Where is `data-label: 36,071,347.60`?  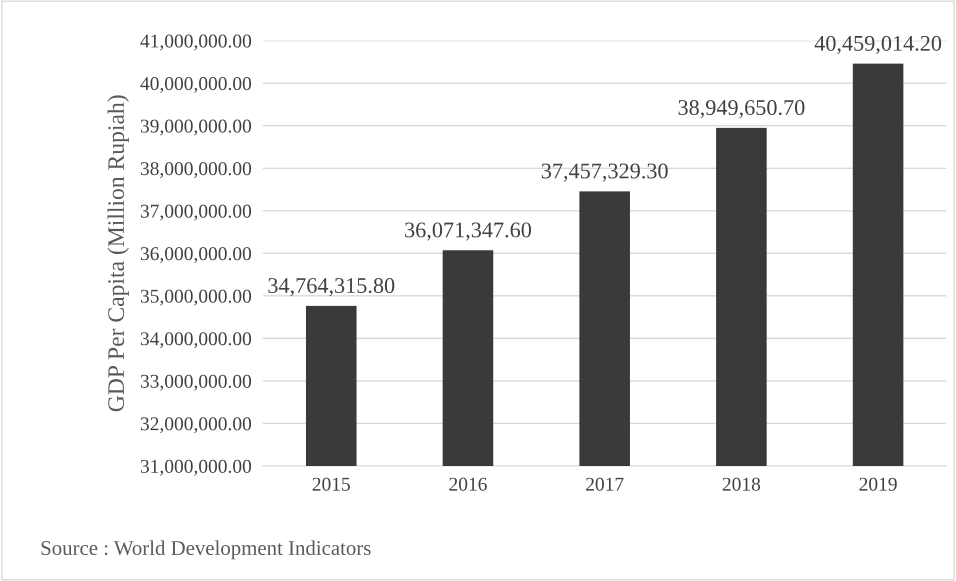
data-label: 36,071,347.60 is located at coordinates (468, 231).